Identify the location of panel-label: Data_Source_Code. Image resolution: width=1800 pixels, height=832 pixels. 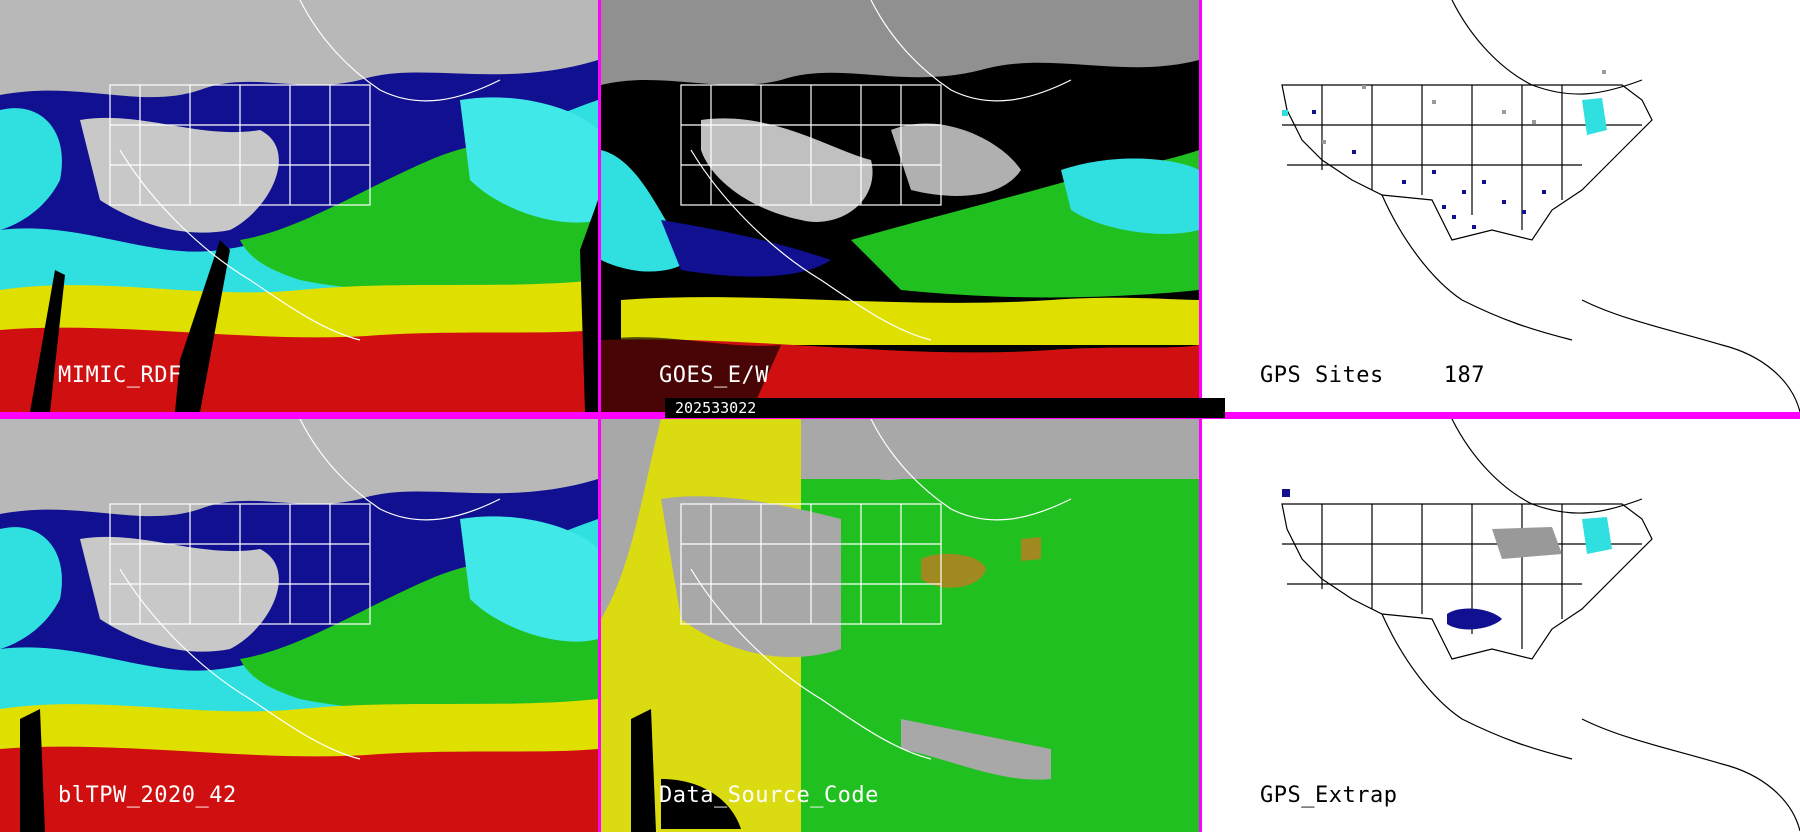
(769, 795).